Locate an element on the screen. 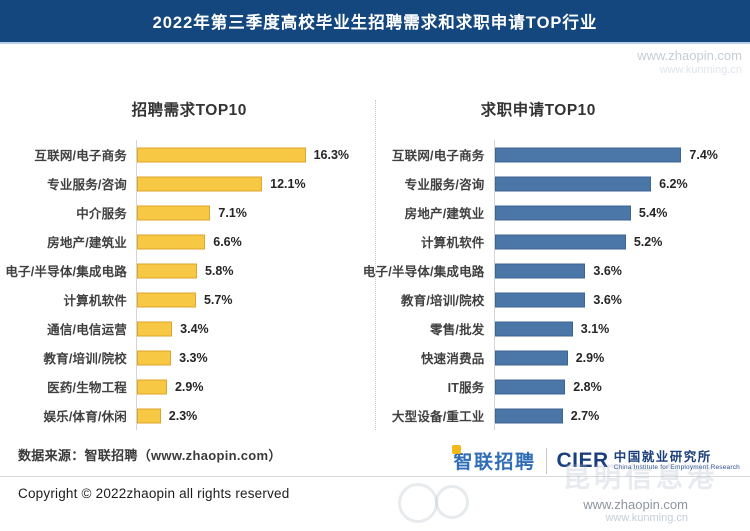 The height and width of the screenshot is (531, 750). bar-row: 医药/生物工程 2.9% is located at coordinates (189, 386).